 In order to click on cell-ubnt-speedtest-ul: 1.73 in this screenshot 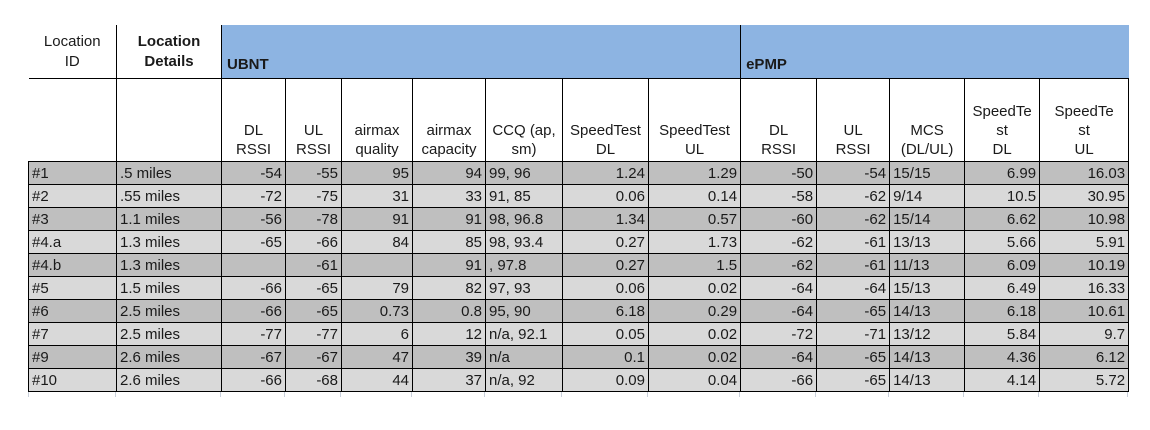, I will do `click(694, 242)`.